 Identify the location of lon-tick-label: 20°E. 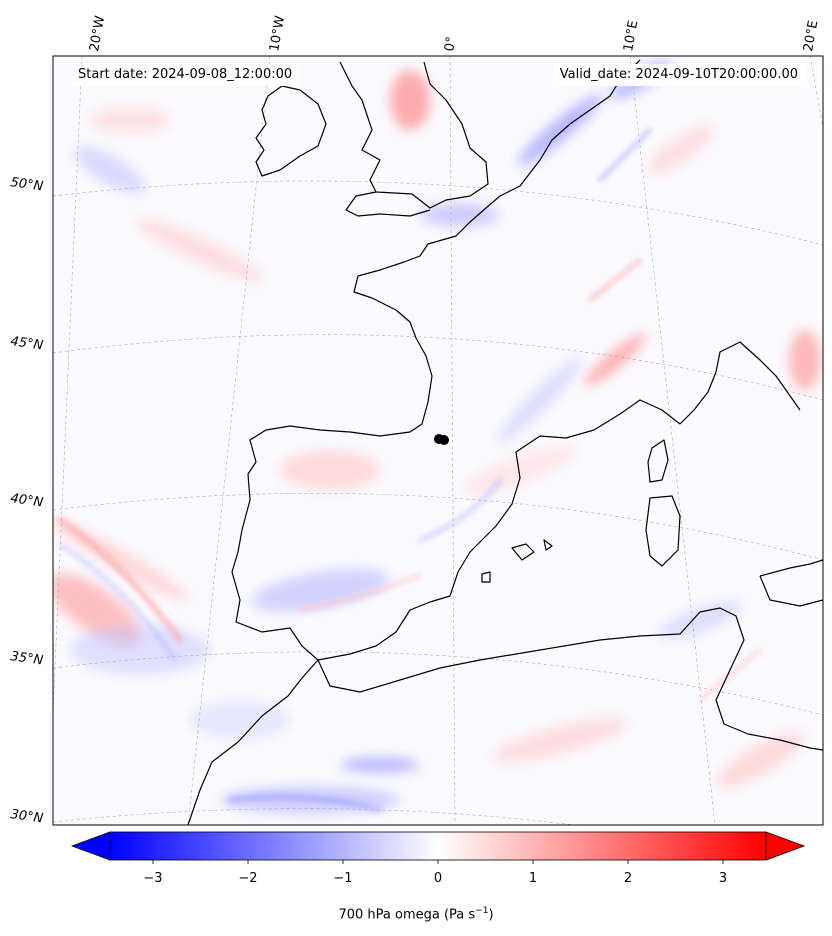
(811, 35).